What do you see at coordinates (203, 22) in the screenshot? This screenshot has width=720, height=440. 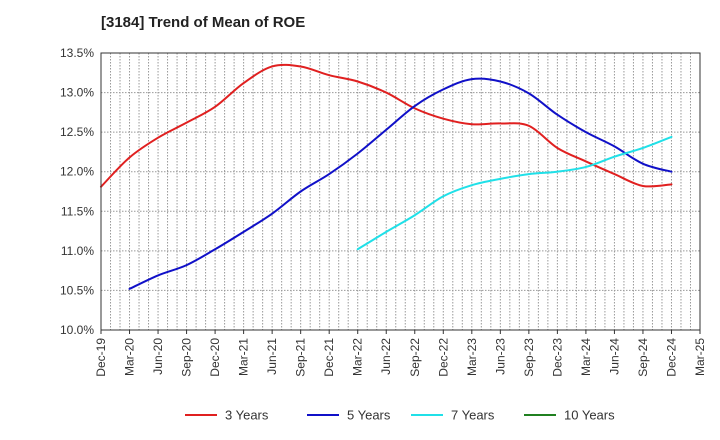 I see `chart-title: [3184] Trend of Mean of ROE` at bounding box center [203, 22].